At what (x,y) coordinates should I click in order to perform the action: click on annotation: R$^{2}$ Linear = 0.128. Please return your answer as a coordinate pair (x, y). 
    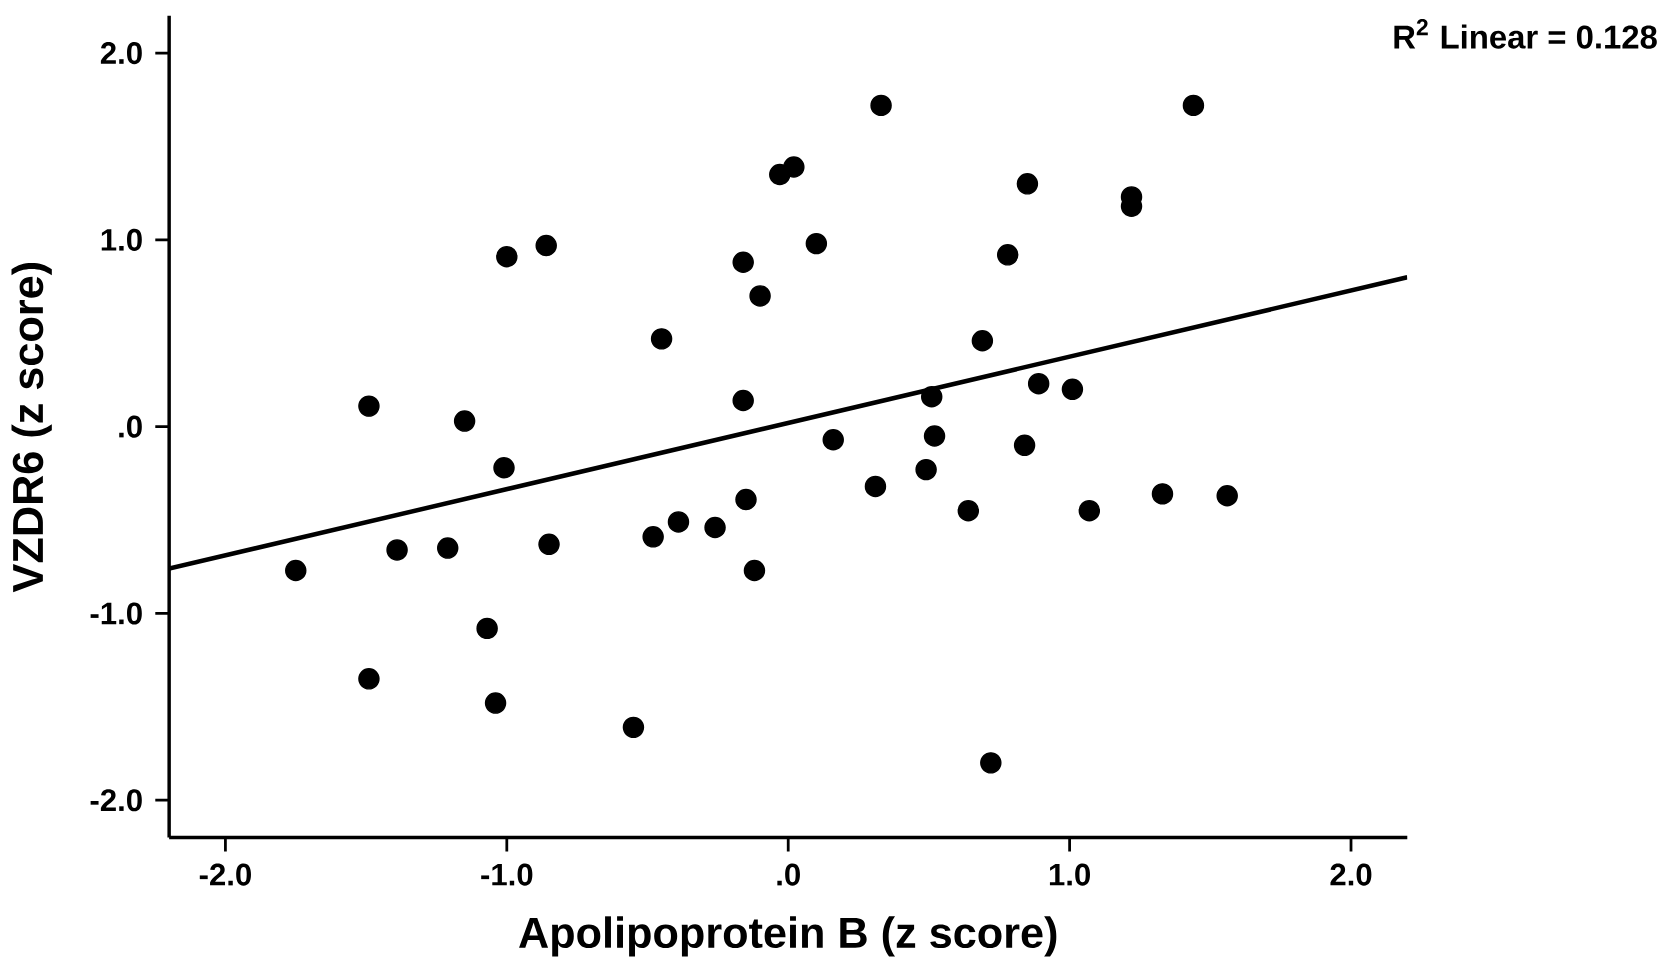
    Looking at the image, I should click on (1525, 34).